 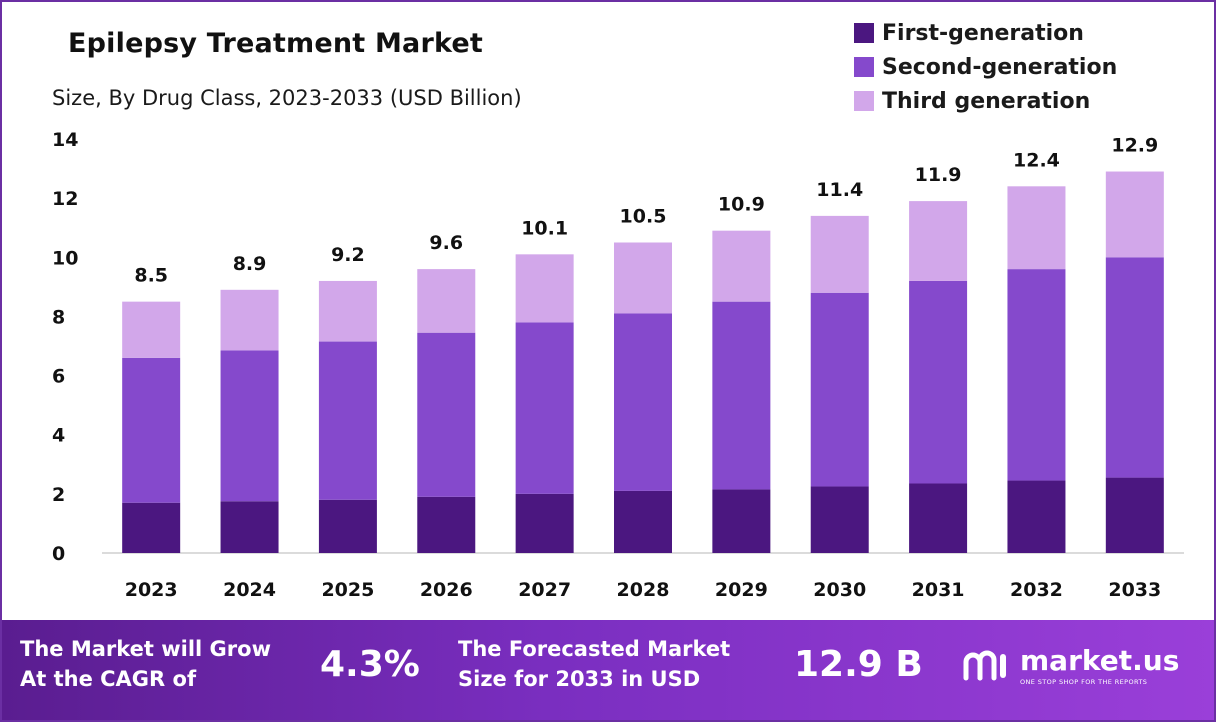 I want to click on y-tick-label: 2, so click(x=58, y=495).